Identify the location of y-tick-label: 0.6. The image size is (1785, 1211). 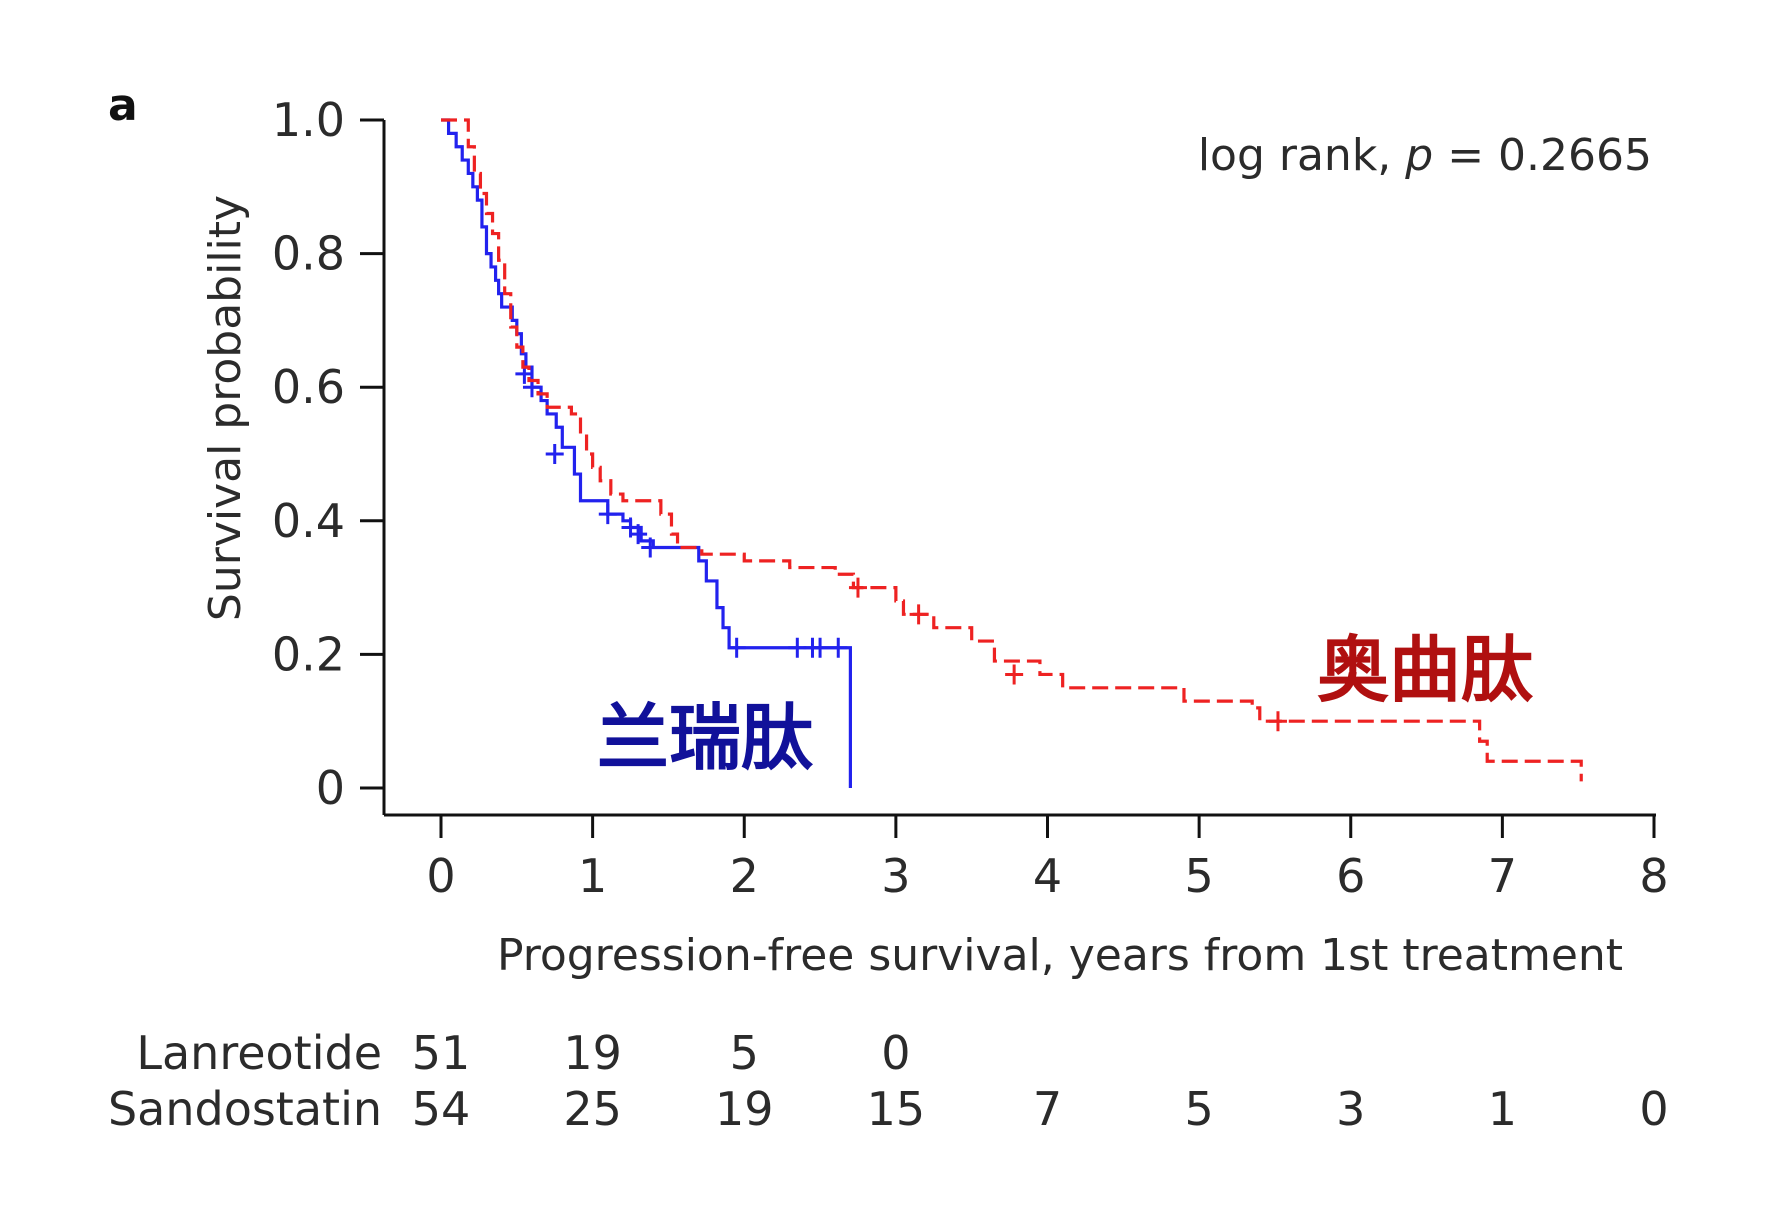
(308, 387).